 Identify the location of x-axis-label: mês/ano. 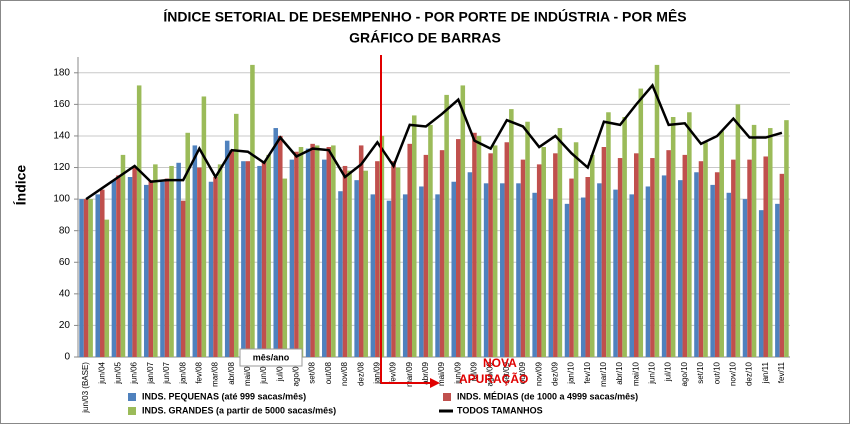
(271, 357).